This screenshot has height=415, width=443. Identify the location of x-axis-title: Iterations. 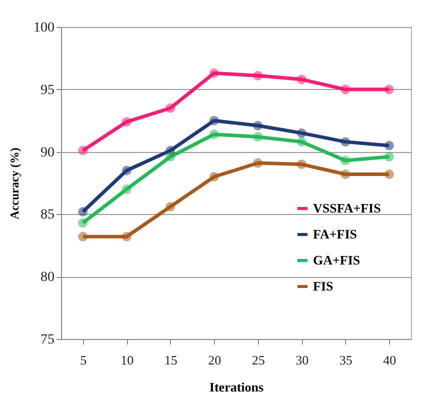
(236, 387).